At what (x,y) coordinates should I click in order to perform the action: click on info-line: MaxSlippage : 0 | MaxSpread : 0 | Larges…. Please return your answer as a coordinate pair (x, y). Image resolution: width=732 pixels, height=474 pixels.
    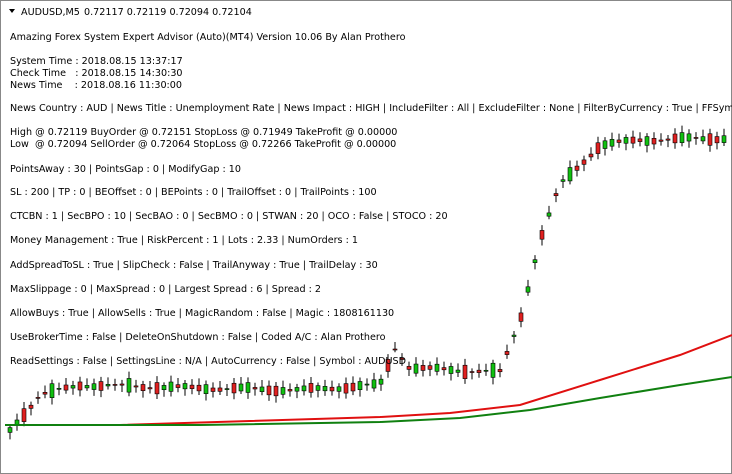
    Looking at the image, I should click on (165, 289).